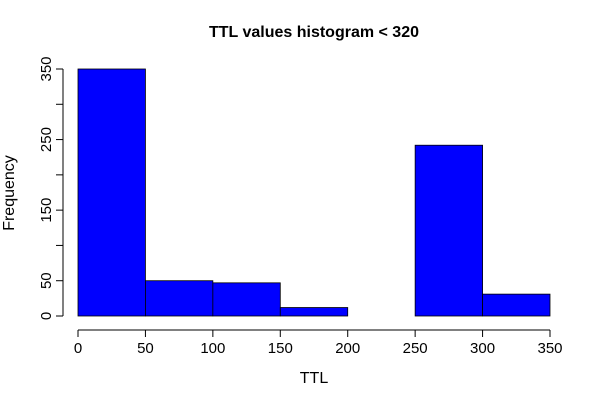 Image resolution: width=600 pixels, height=400 pixels. Describe the element at coordinates (314, 378) in the screenshot. I see `x-axis-label: TTL` at that location.